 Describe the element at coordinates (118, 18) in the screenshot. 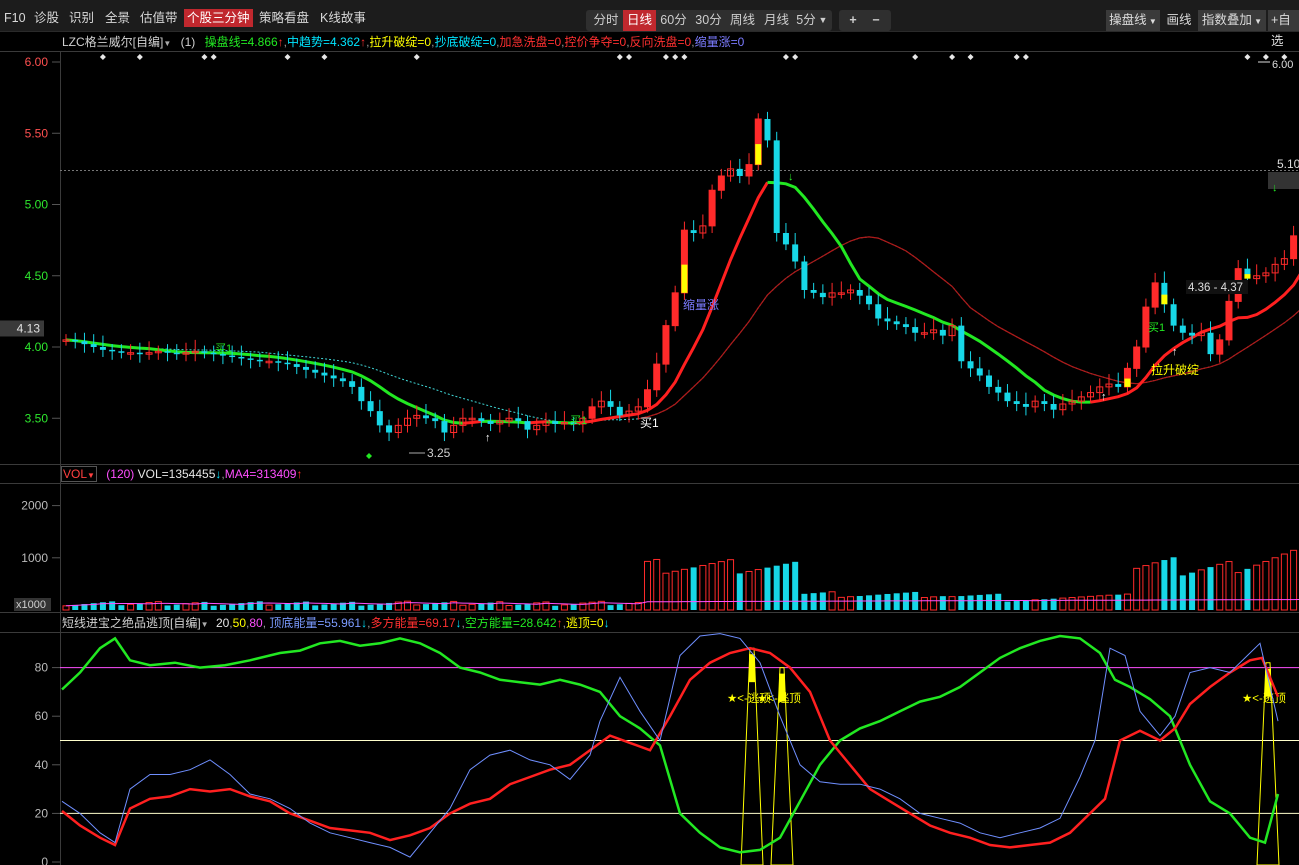

I see `nav-tab-panorama: 全景` at that location.